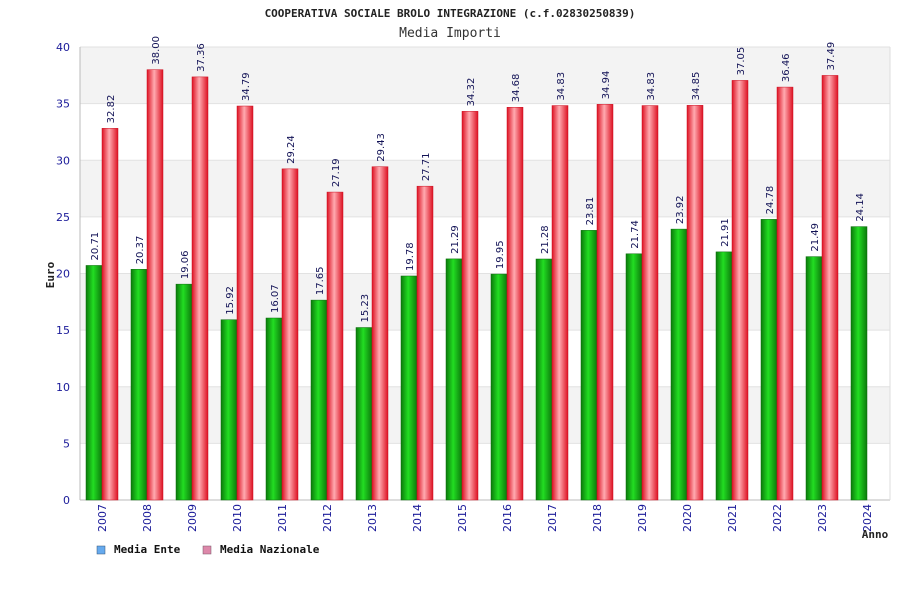 The width and height of the screenshot is (900, 600). I want to click on legend-swatch-media-nazionale, so click(207, 550).